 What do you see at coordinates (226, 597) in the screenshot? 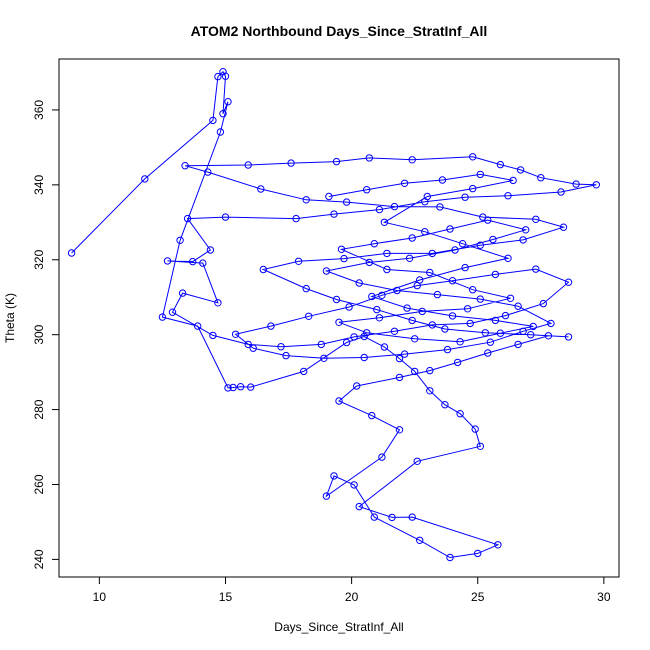
I see `x-tick-label: 15` at bounding box center [226, 597].